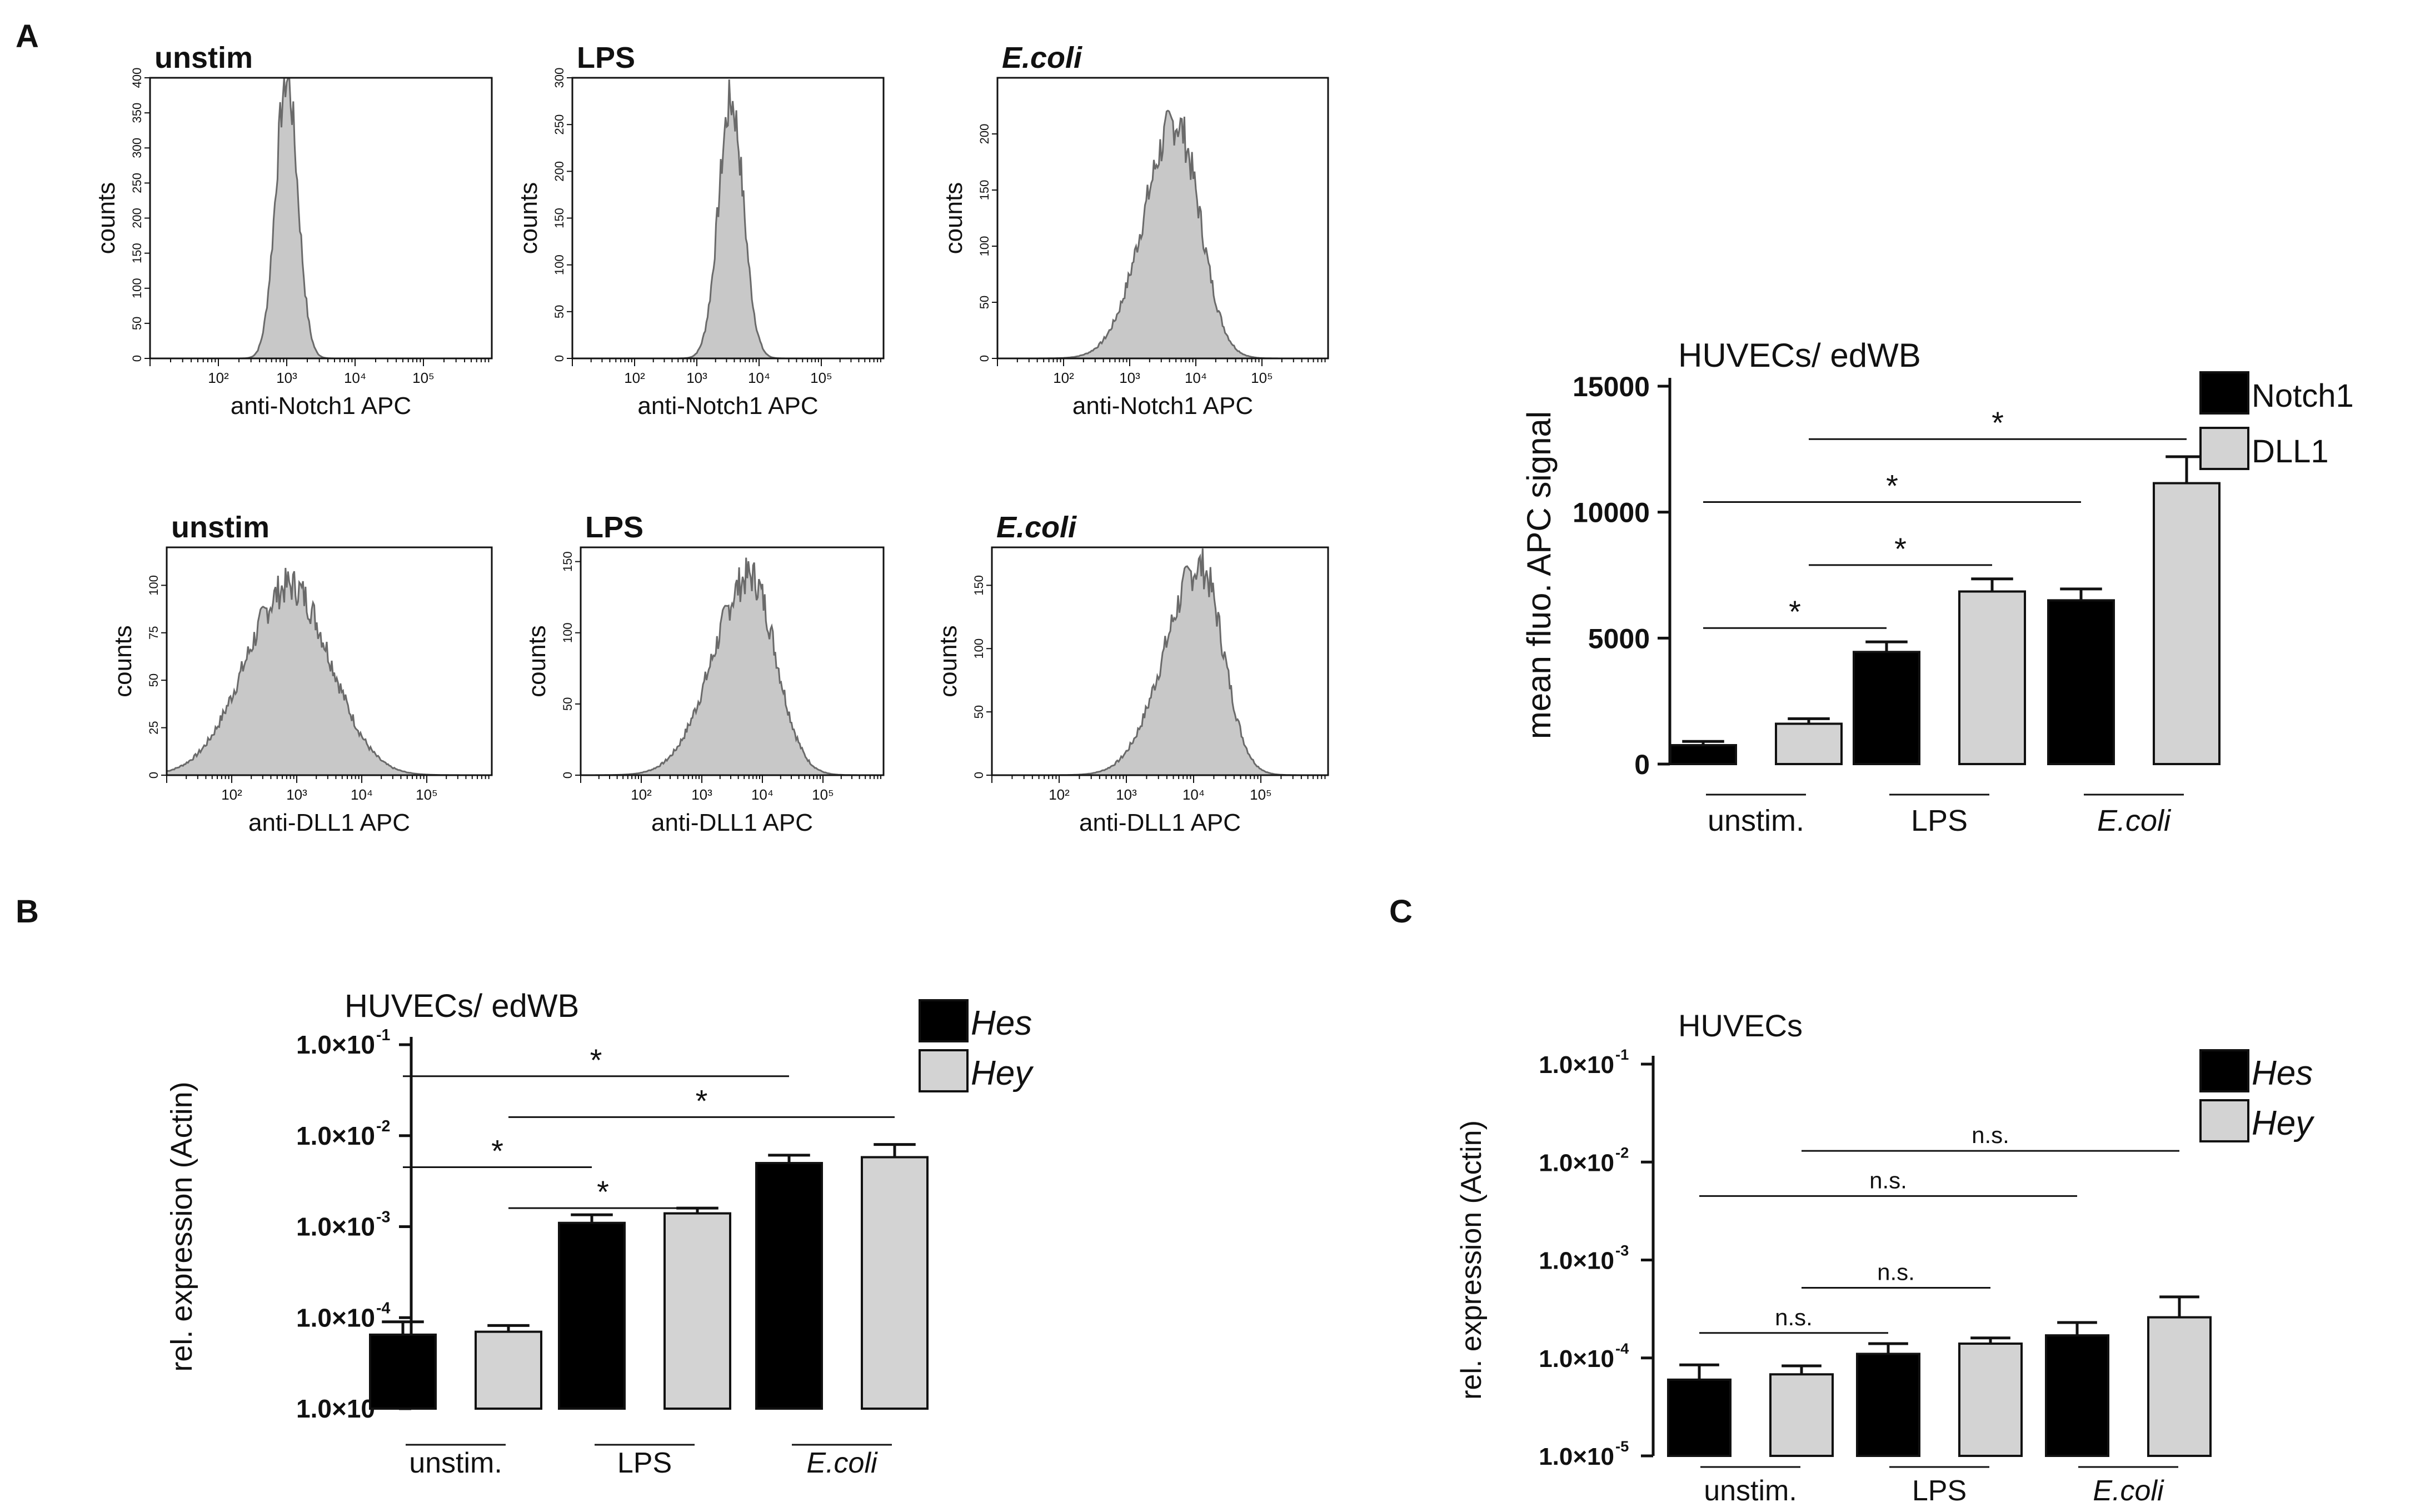 This screenshot has height=1512, width=2430. Describe the element at coordinates (137, 183) in the screenshot. I see `y-tick-label: 250` at that location.